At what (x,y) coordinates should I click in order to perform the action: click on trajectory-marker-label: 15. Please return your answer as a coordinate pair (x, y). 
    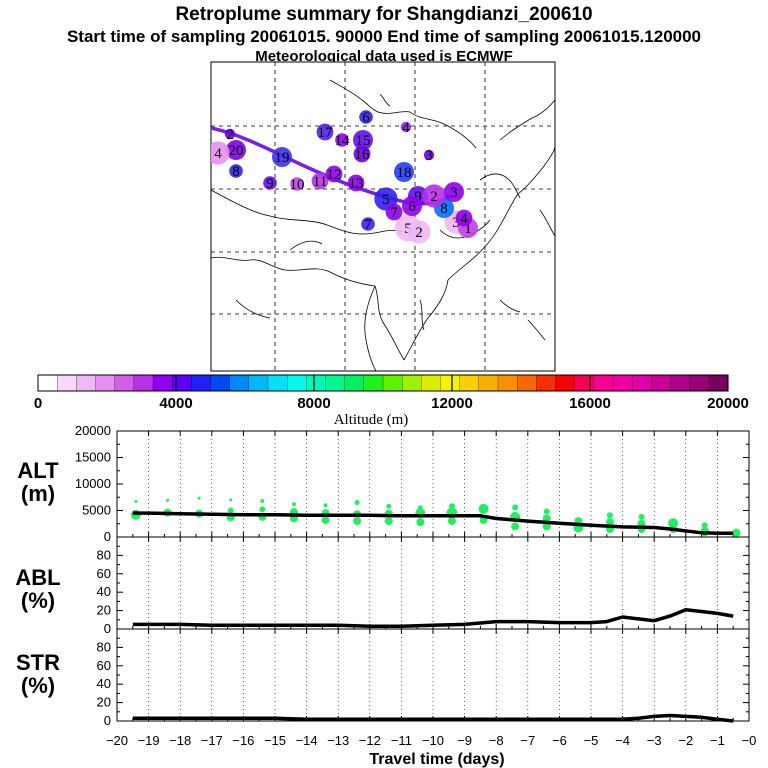
    Looking at the image, I should click on (363, 141).